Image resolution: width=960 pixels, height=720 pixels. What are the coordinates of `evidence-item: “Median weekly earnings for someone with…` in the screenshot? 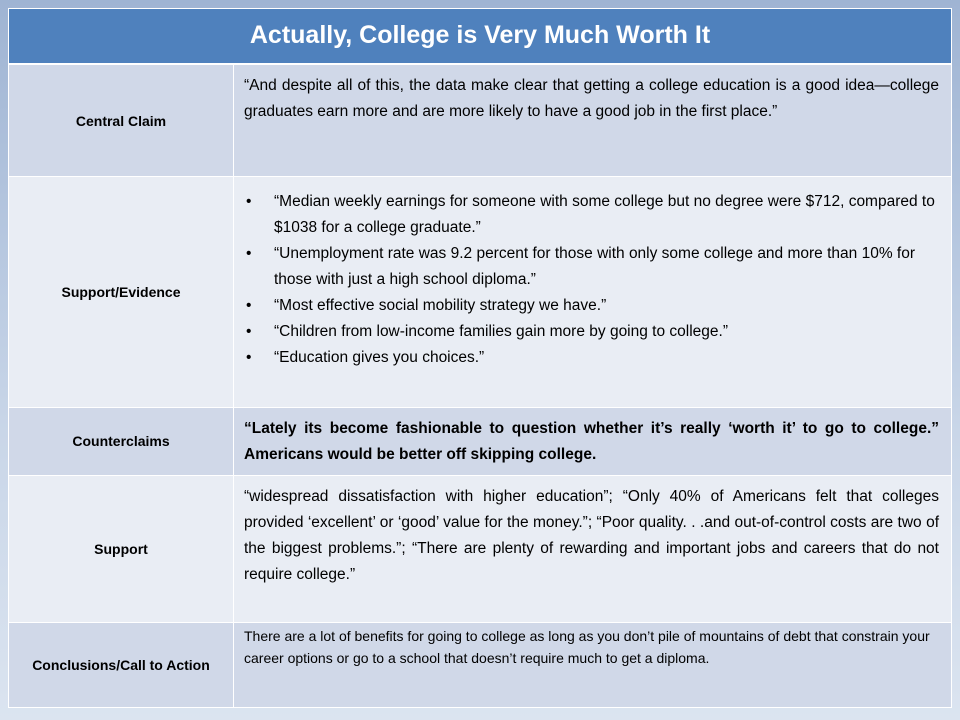 It's located at (592, 215).